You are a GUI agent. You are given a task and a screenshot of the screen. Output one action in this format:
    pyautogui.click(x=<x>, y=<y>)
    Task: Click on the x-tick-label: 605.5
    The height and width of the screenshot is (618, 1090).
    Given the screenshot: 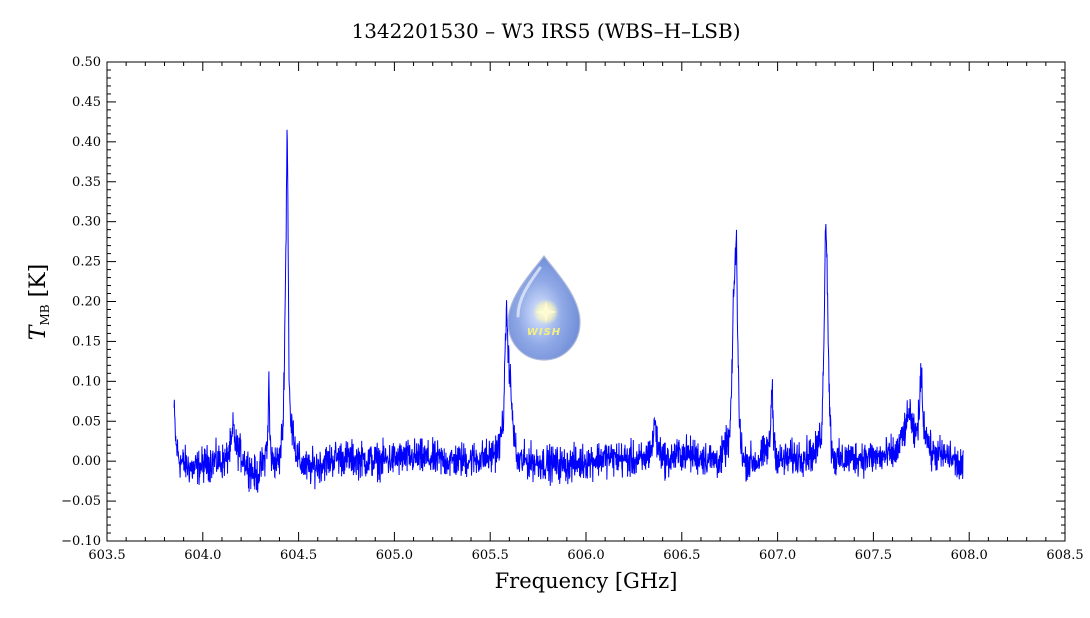 What is the action you would take?
    pyautogui.click(x=490, y=555)
    